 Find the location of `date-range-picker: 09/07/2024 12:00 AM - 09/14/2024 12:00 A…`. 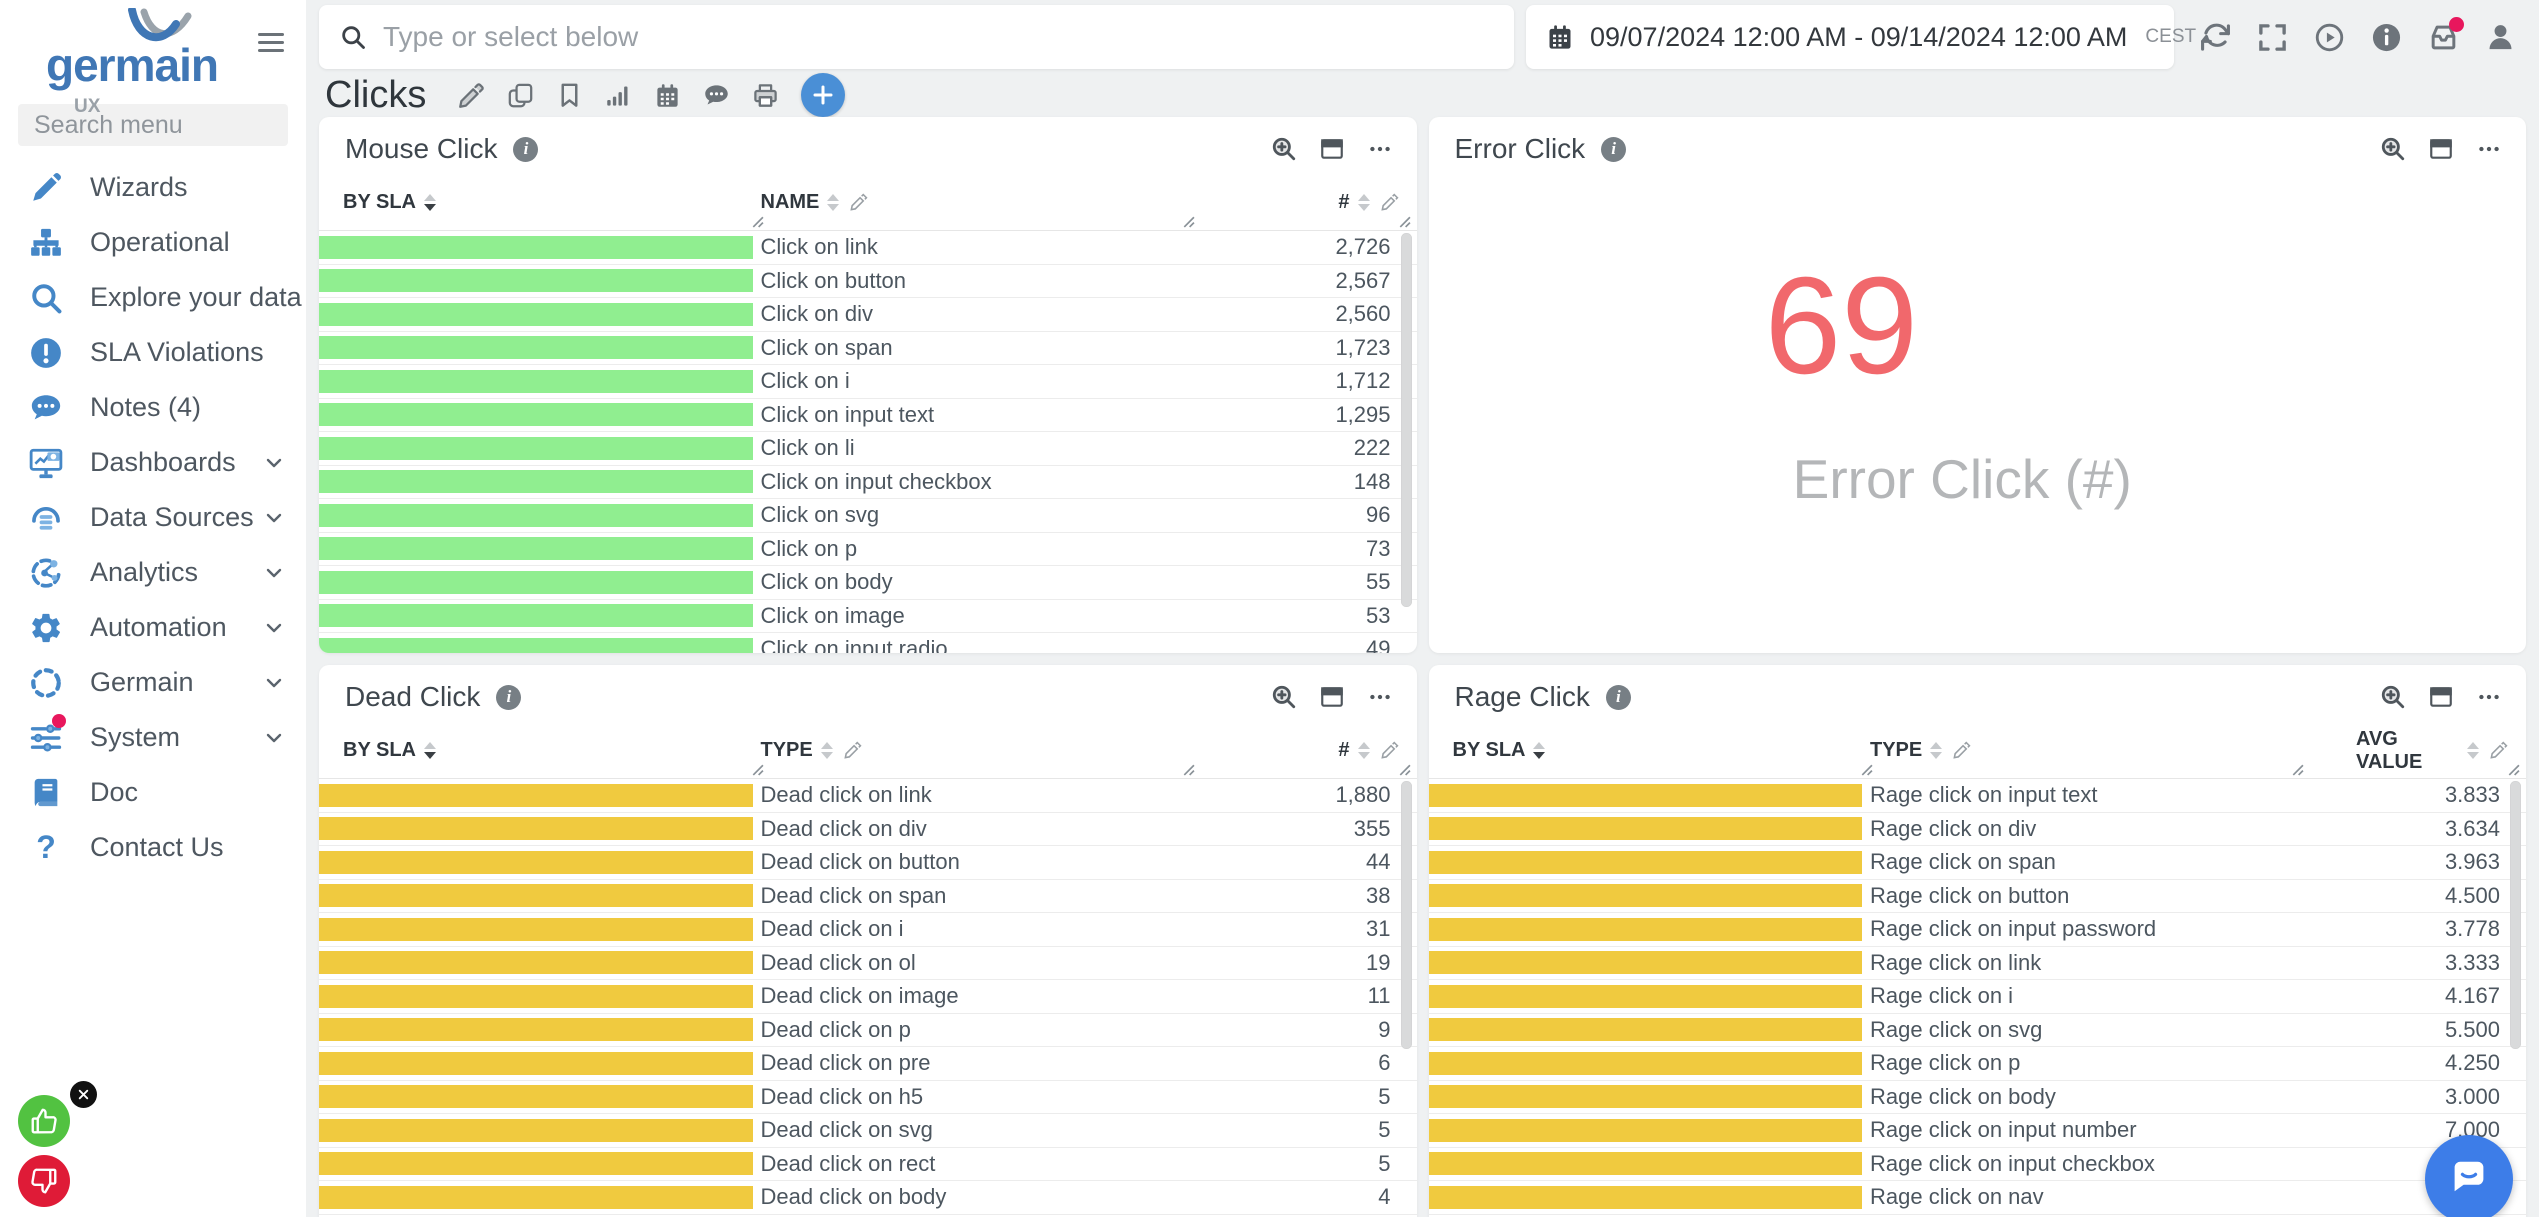

date-range-picker: 09/07/2024 12:00 AM - 09/14/2024 12:00 A… is located at coordinates (1861, 37).